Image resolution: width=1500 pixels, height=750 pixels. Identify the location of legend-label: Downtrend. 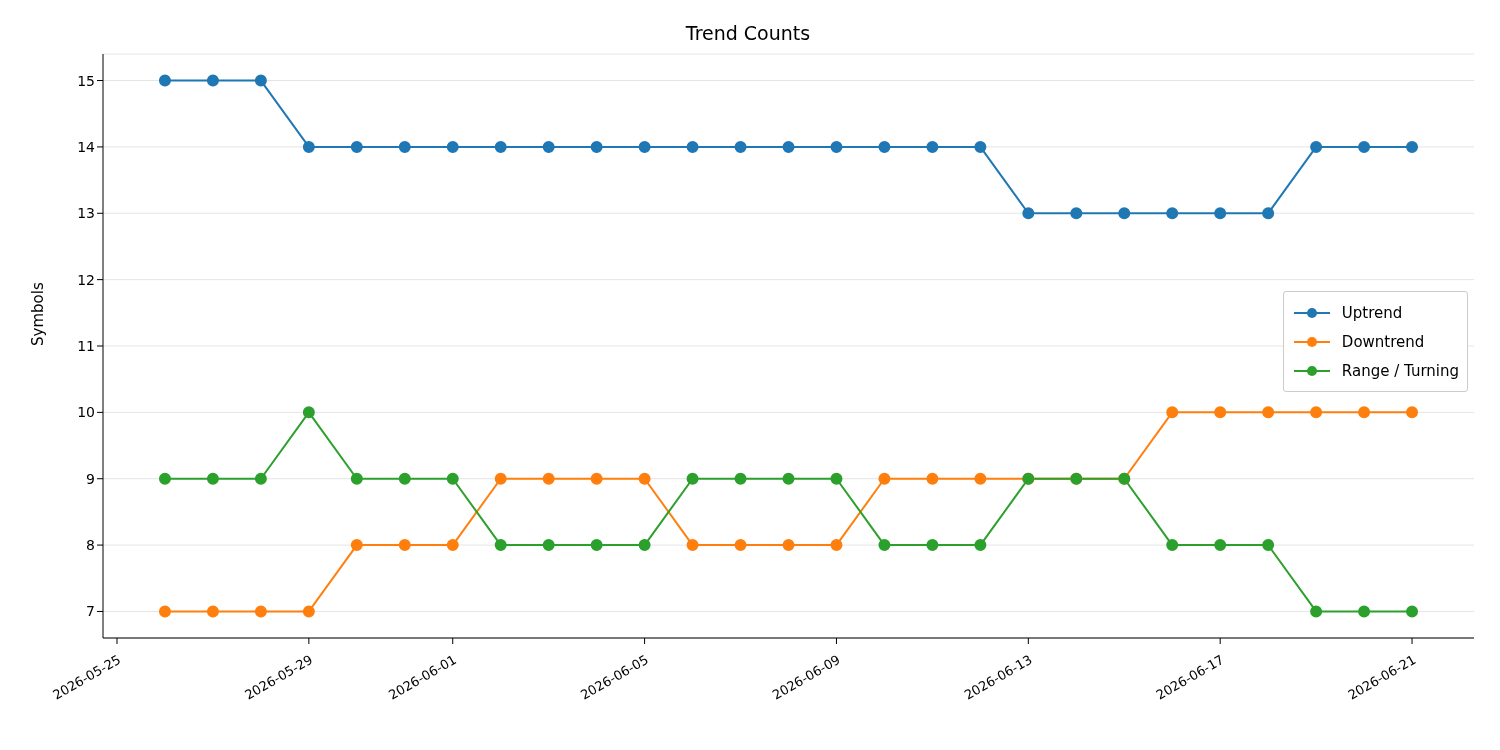
(1383, 341).